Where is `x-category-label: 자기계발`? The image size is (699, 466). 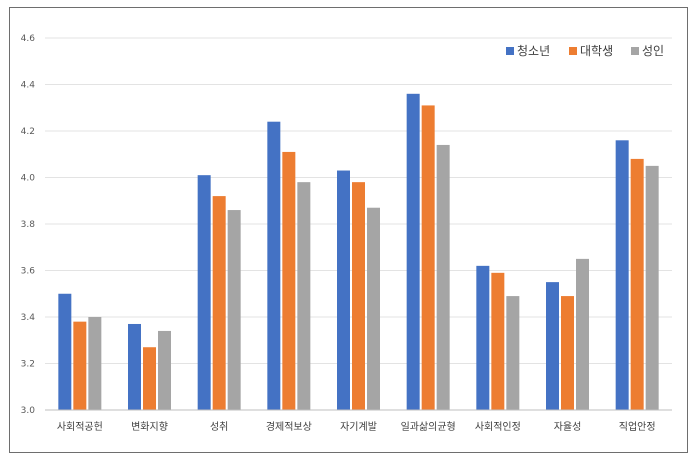
x-category-label: 자기계발 is located at coordinates (358, 427).